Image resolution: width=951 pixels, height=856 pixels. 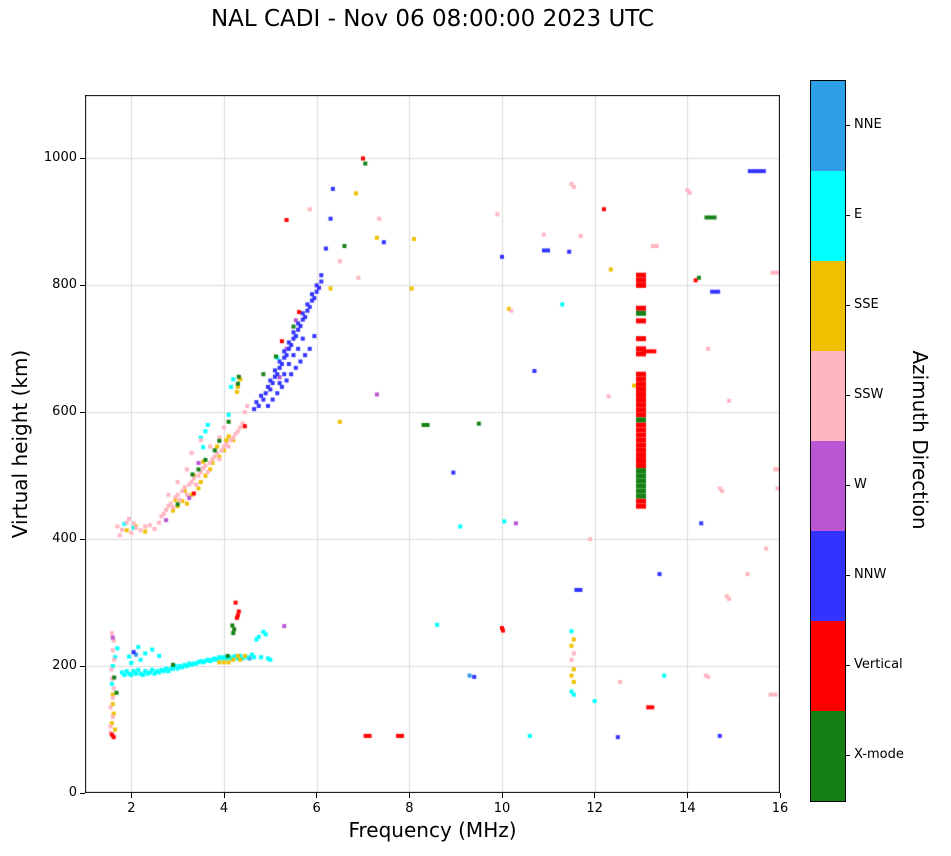 What do you see at coordinates (828, 126) in the screenshot?
I see `colorbar-segment-nne` at bounding box center [828, 126].